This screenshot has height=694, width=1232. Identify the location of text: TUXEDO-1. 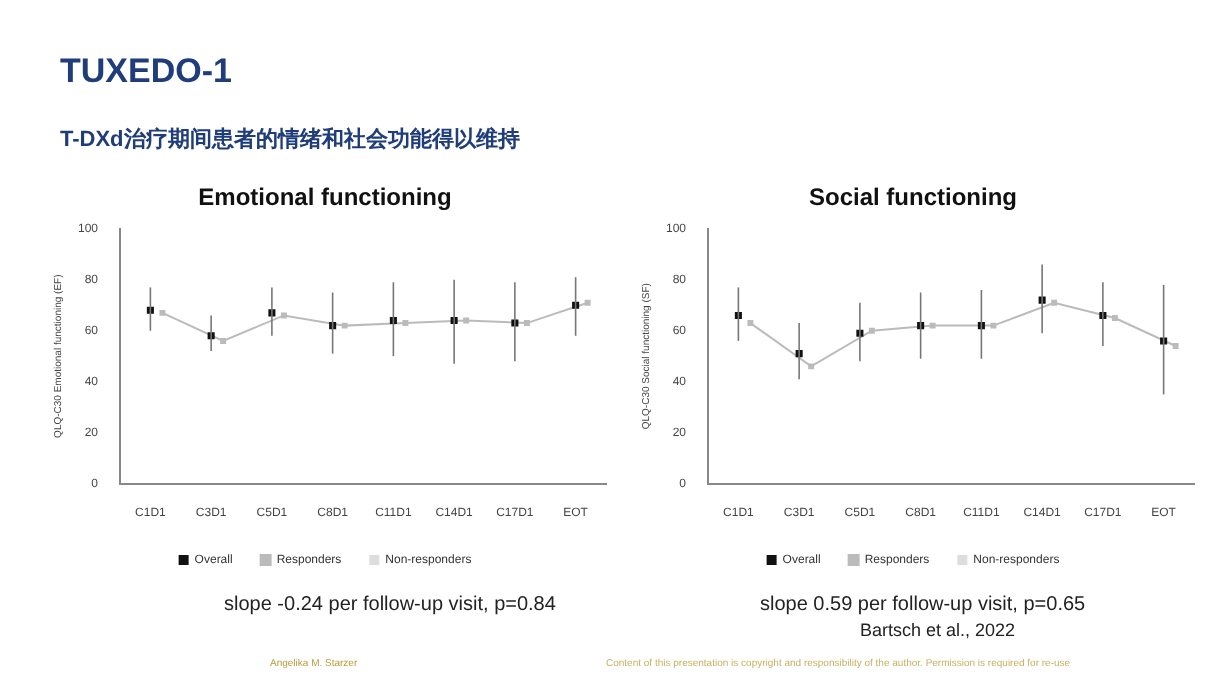
(146, 72).